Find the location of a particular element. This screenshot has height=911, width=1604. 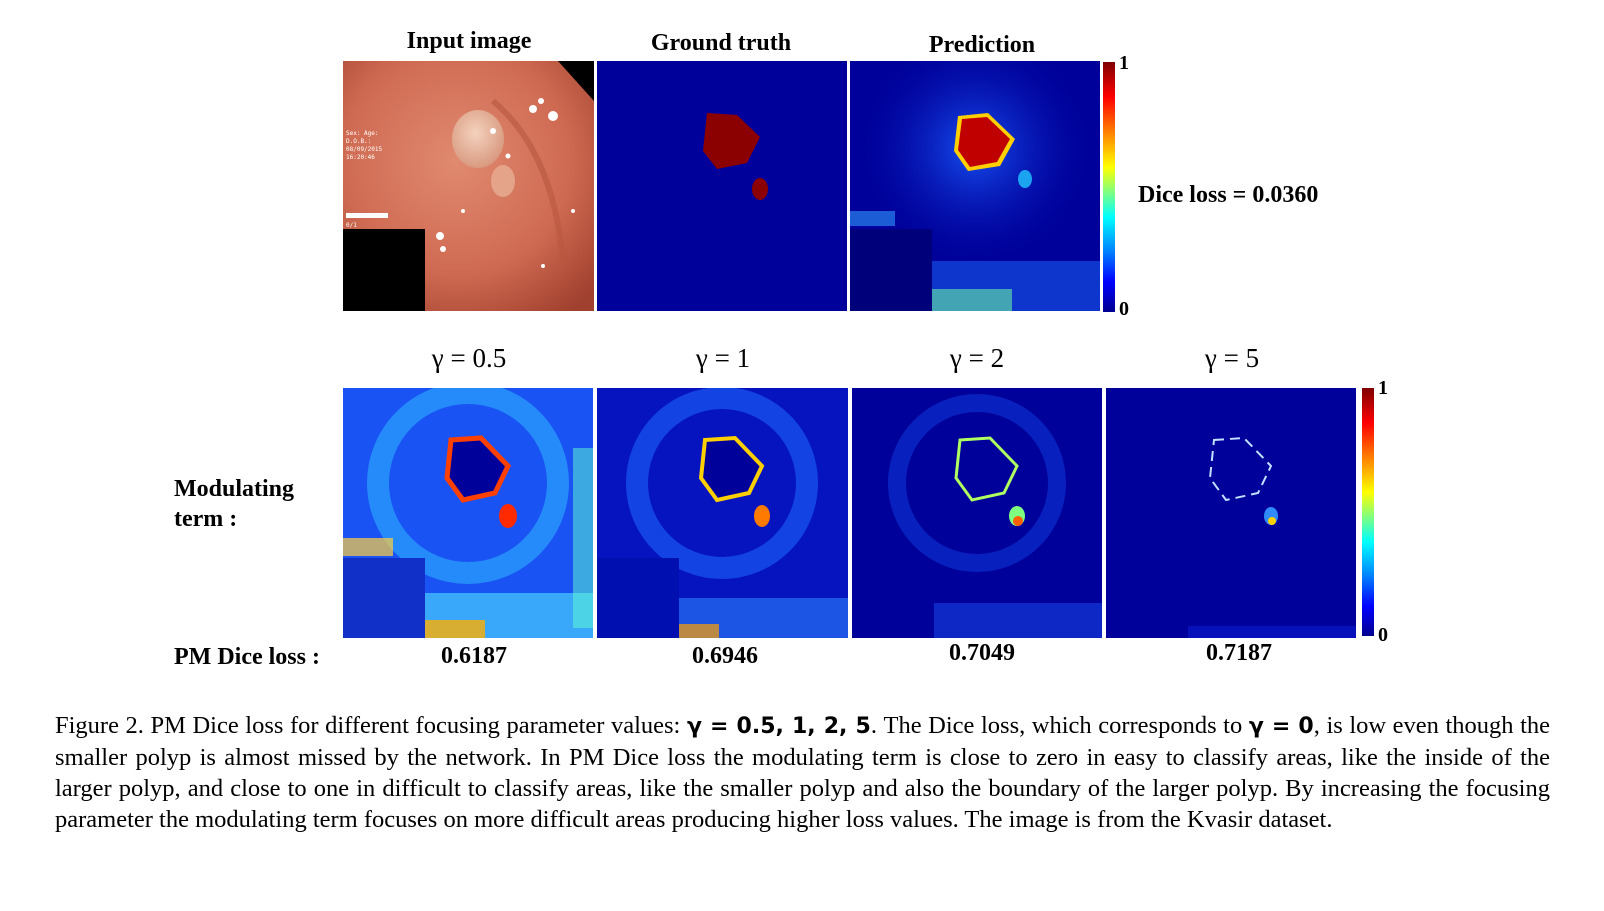

pm-value-gamma-5: 0.7187 is located at coordinates (1239, 653).